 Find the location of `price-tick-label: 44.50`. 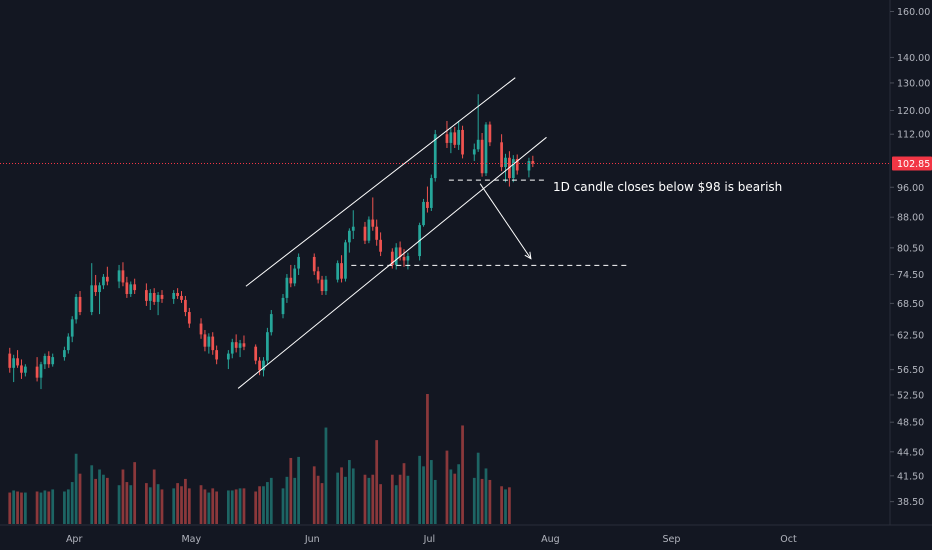

price-tick-label: 44.50 is located at coordinates (910, 452).